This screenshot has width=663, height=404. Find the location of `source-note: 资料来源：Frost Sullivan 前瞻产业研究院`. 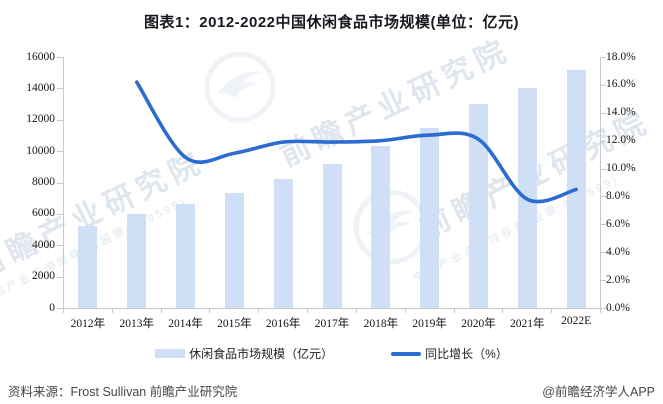

source-note: 资料来源：Frost Sullivan 前瞻产业研究院 is located at coordinates (123, 392).